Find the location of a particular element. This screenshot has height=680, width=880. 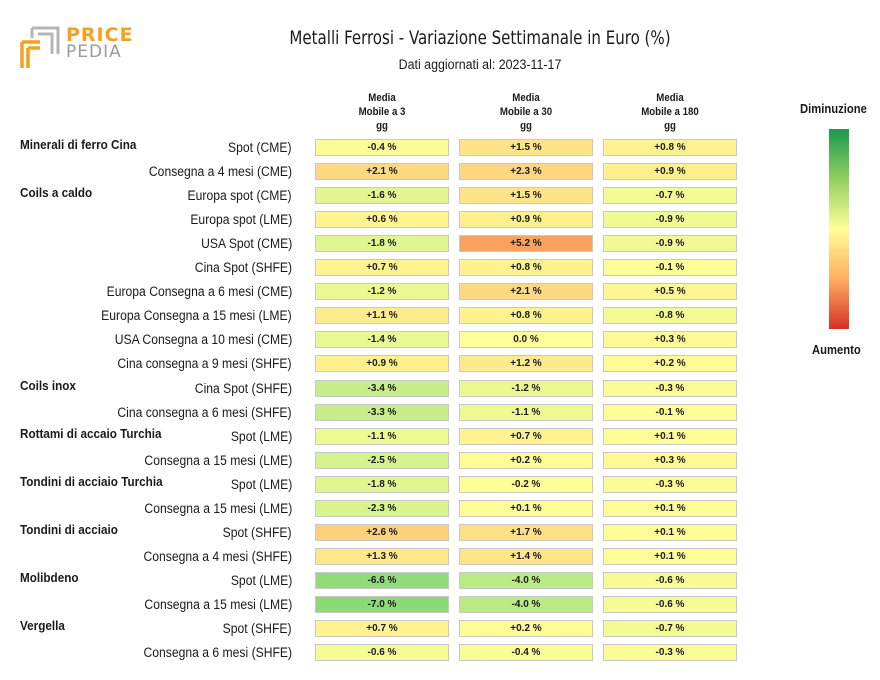

heatmap-cell: -2.5 % is located at coordinates (382, 460).